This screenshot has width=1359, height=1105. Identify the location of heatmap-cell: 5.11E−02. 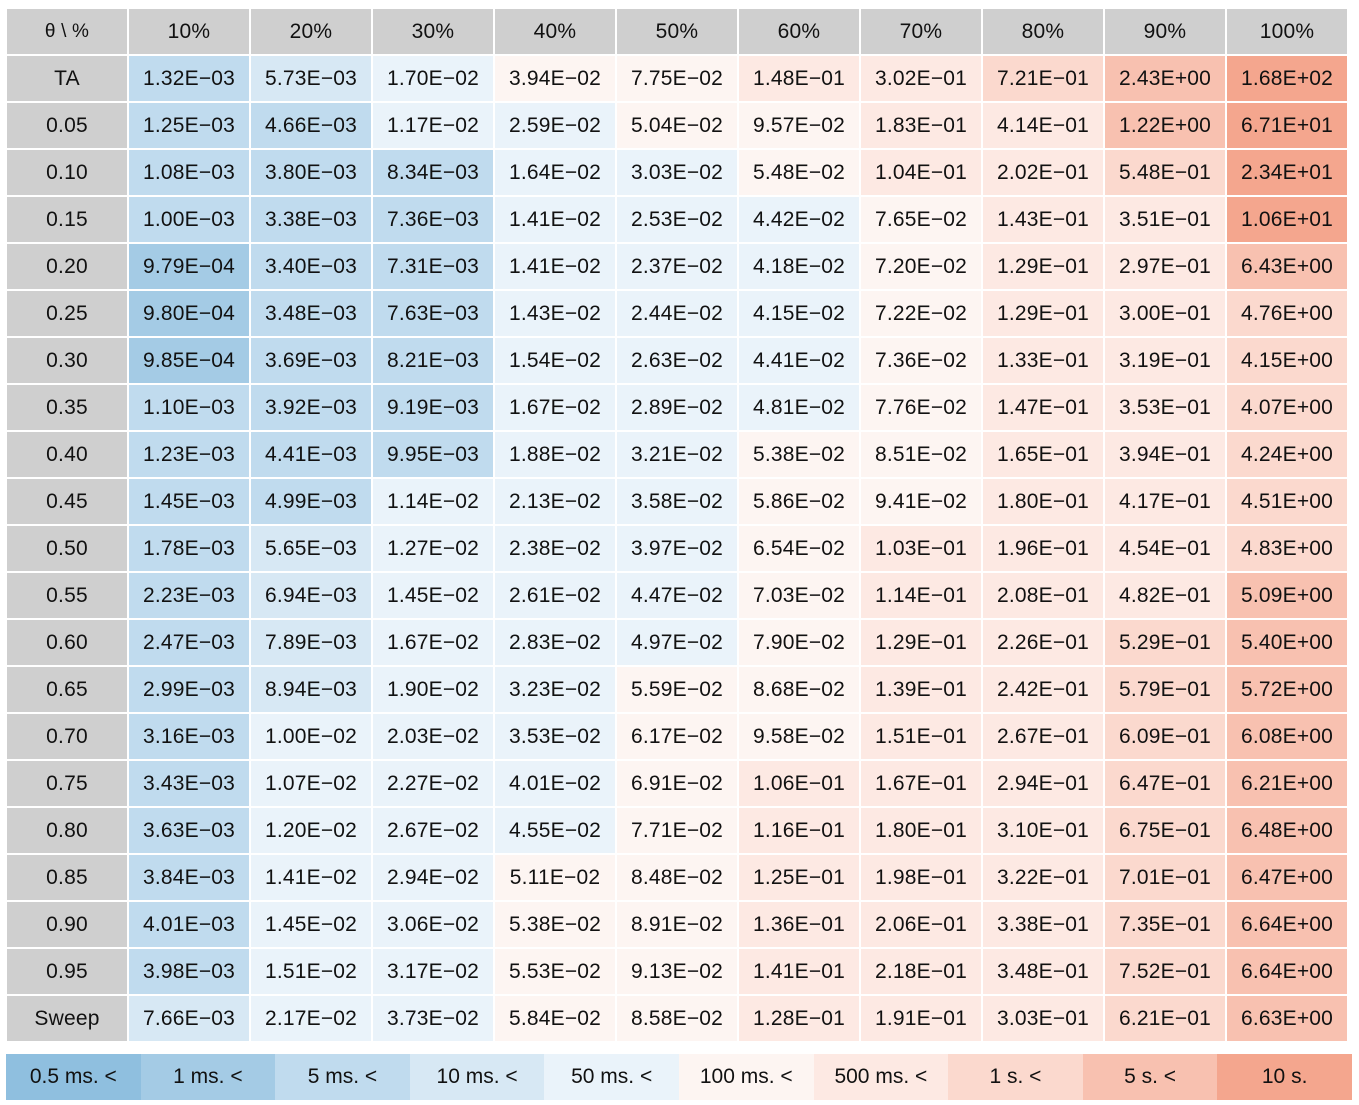
(555, 877).